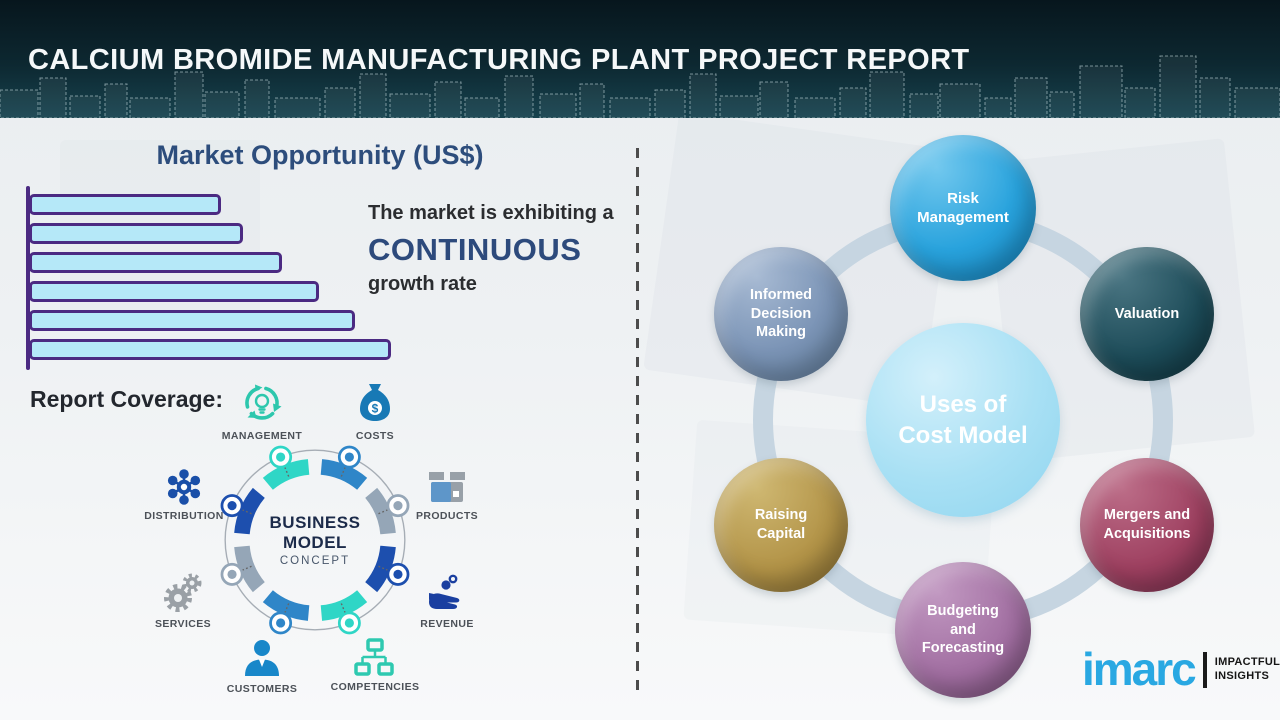 Image resolution: width=1280 pixels, height=720 pixels. I want to click on chart-y-axis, so click(28, 278).